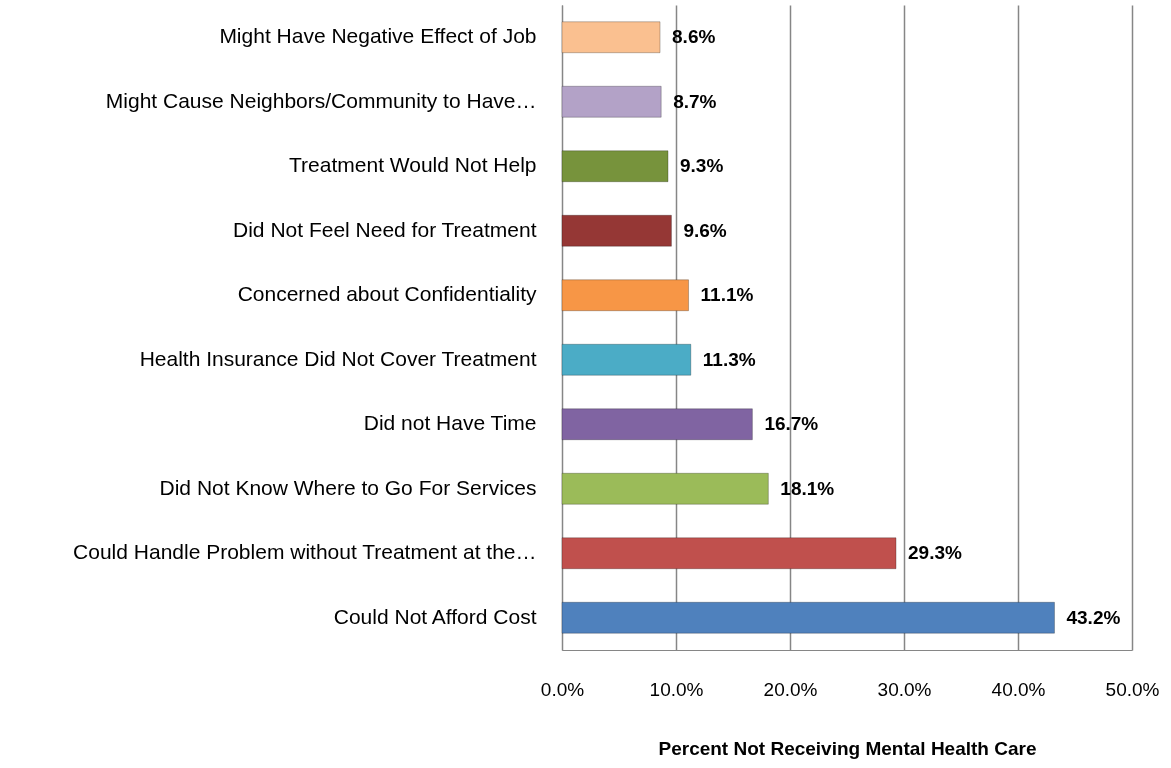  Describe the element at coordinates (791, 424) in the screenshot. I see `data-label: 16.7%` at that location.